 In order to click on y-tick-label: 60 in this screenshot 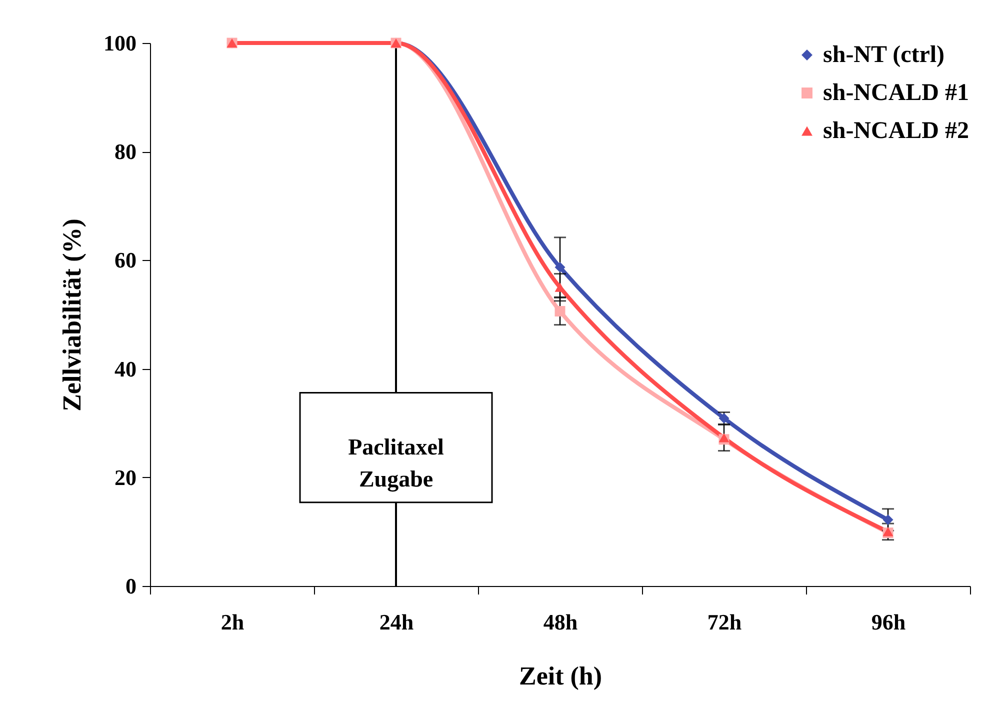, I will do `click(125, 260)`.